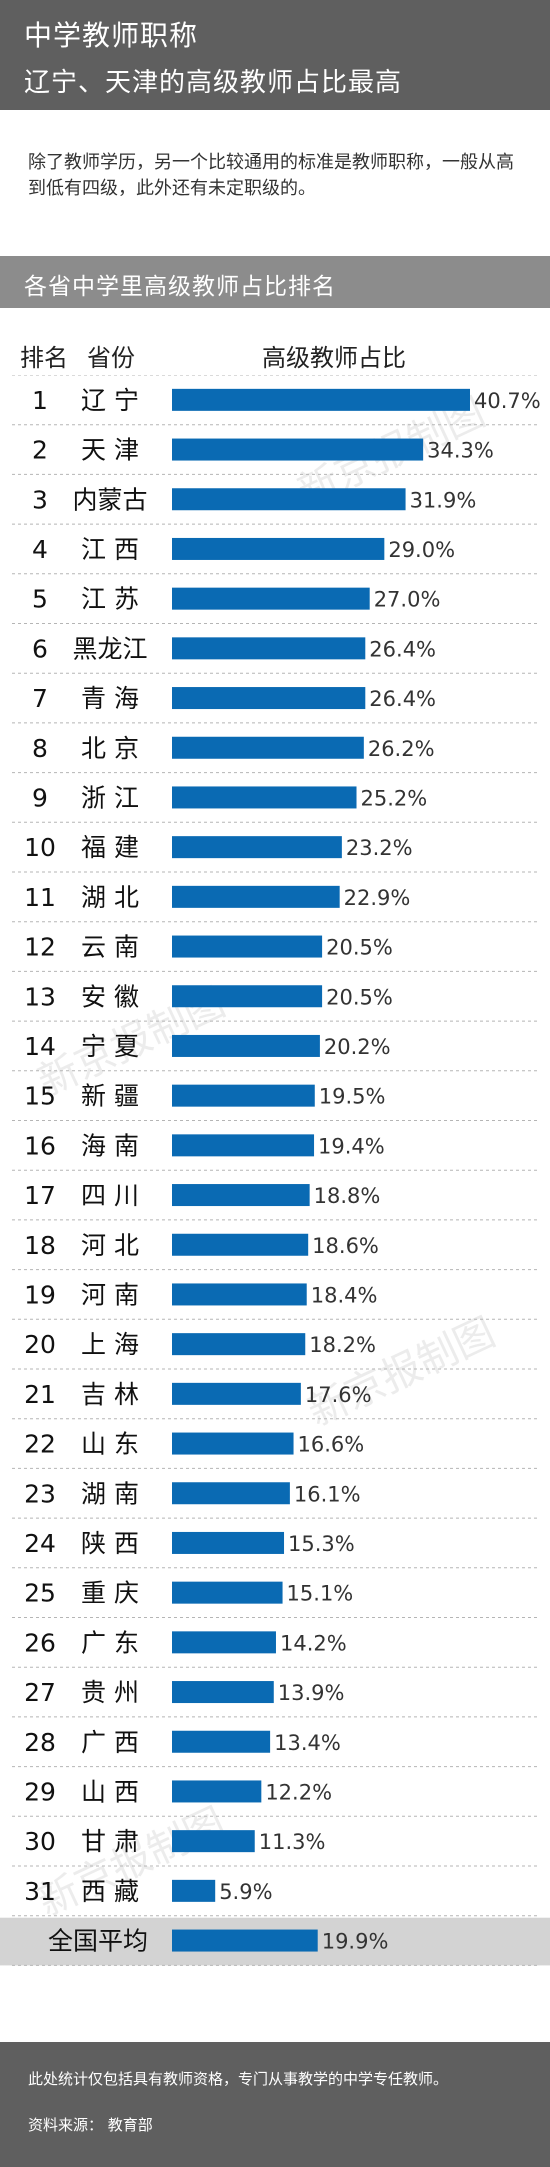 The width and height of the screenshot is (550, 2167). Describe the element at coordinates (213, 83) in the screenshot. I see `page-subtitle: 辽宁、天津的高级教师占比最高` at that location.